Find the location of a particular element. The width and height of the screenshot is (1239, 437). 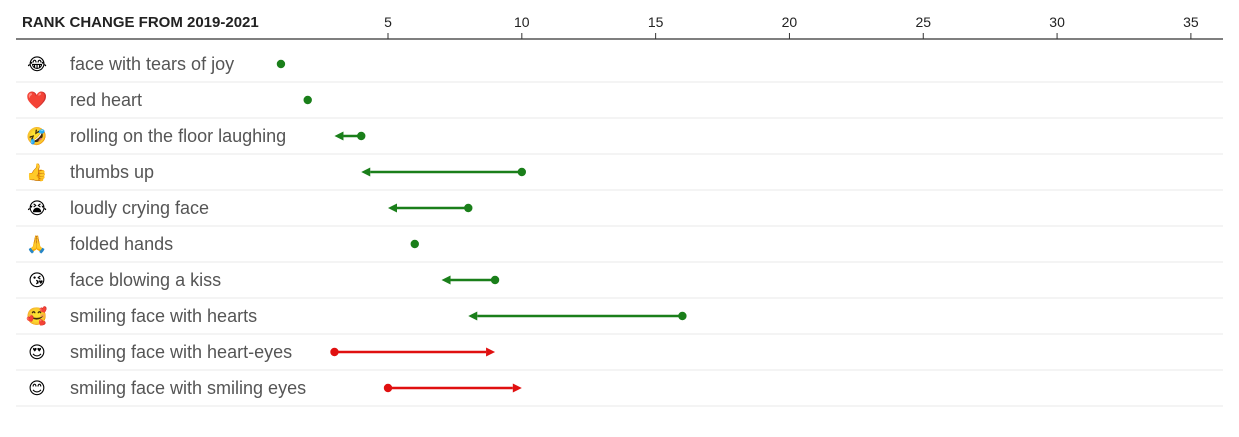

row-label: smiling face with heart-eyes is located at coordinates (181, 352).